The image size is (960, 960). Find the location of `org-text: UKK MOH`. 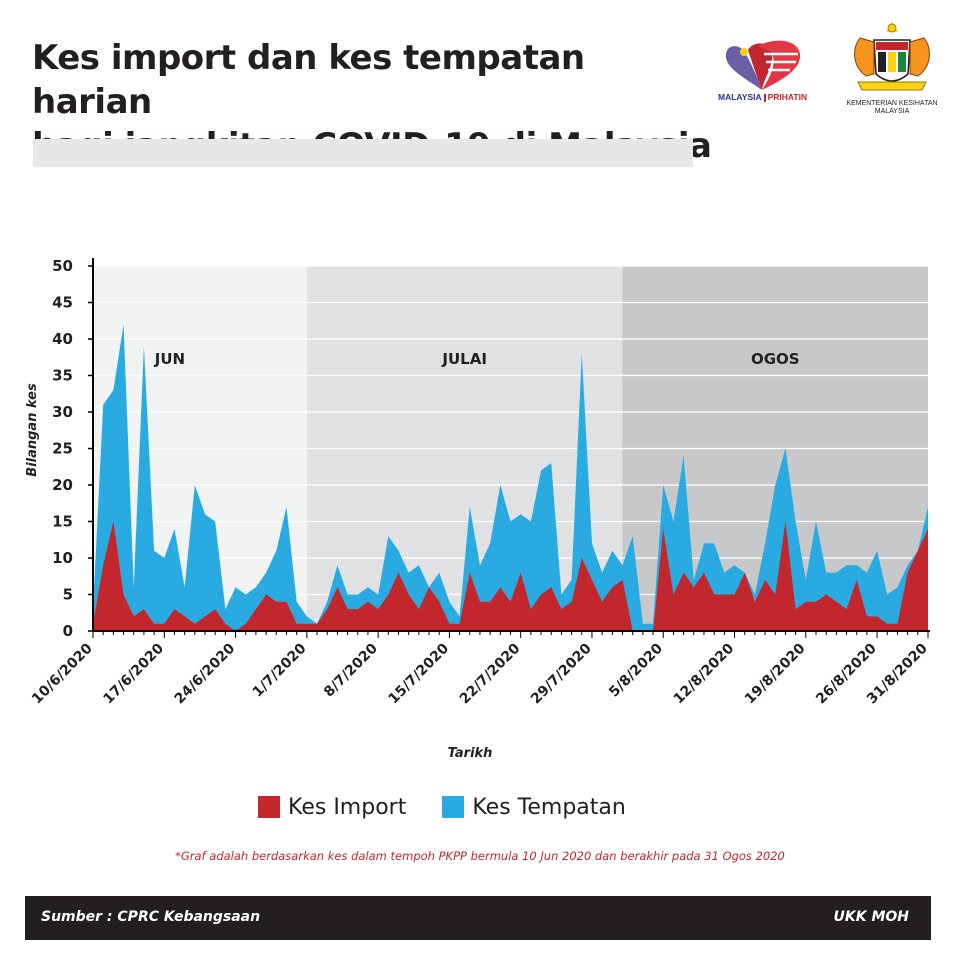

org-text: UKK MOH is located at coordinates (871, 917).